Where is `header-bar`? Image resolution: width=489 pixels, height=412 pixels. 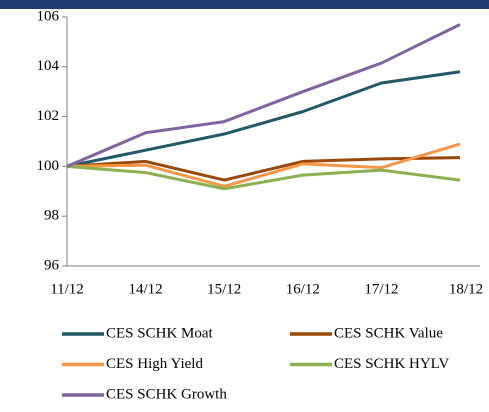 header-bar is located at coordinates (244, 4).